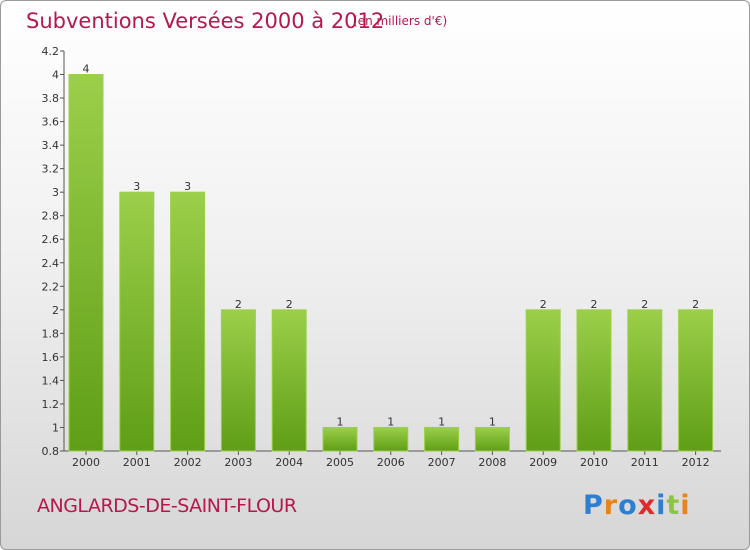 This screenshot has width=750, height=550. I want to click on commune-name: ANGLARDS-DE-SAINT-FLOUR, so click(167, 506).